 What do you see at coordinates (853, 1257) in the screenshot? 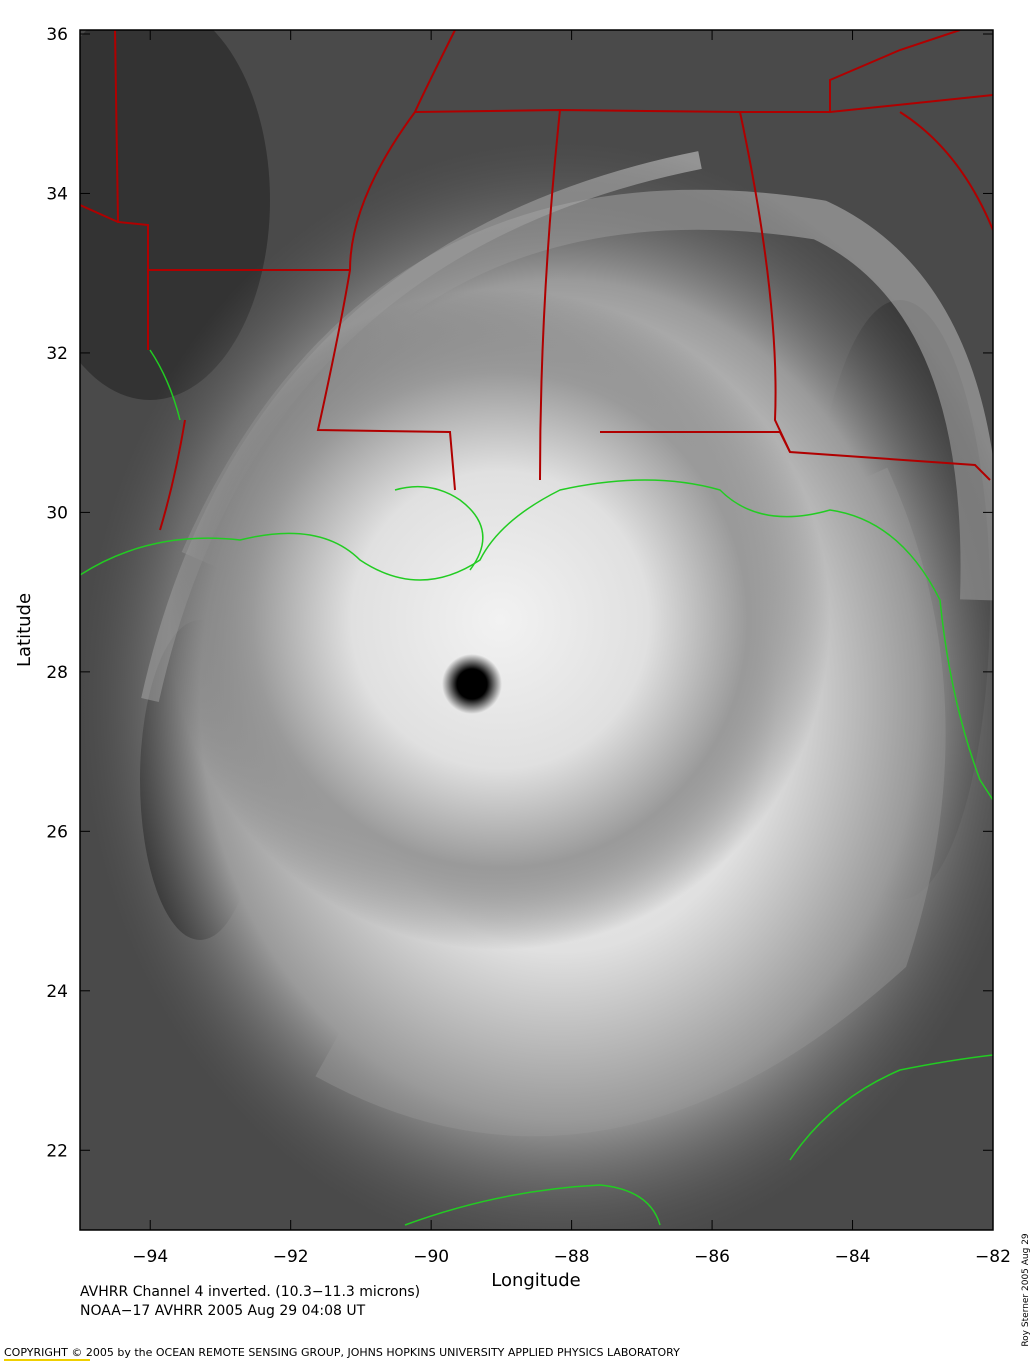
I see `x-tick-label: −84` at bounding box center [853, 1257].